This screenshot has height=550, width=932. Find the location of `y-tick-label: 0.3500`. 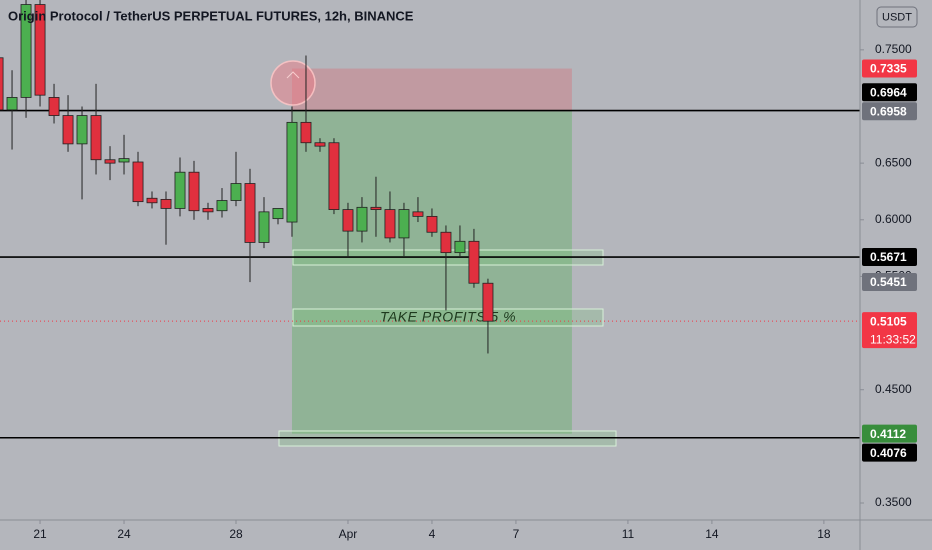

y-tick-label: 0.3500 is located at coordinates (893, 502).